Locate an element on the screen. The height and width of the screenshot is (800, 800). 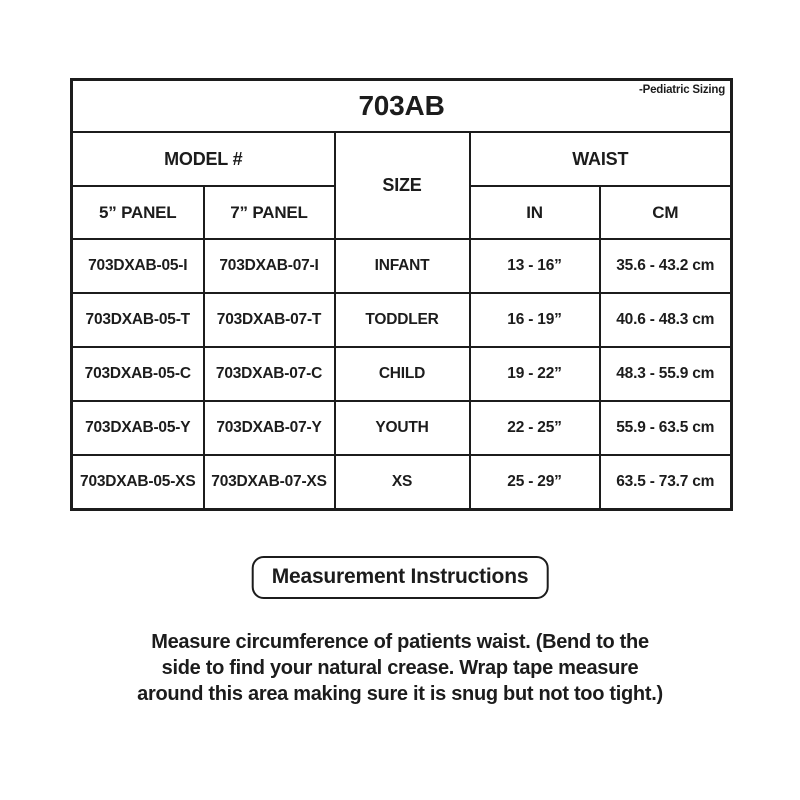
product-title: 703AB is located at coordinates (401, 105).